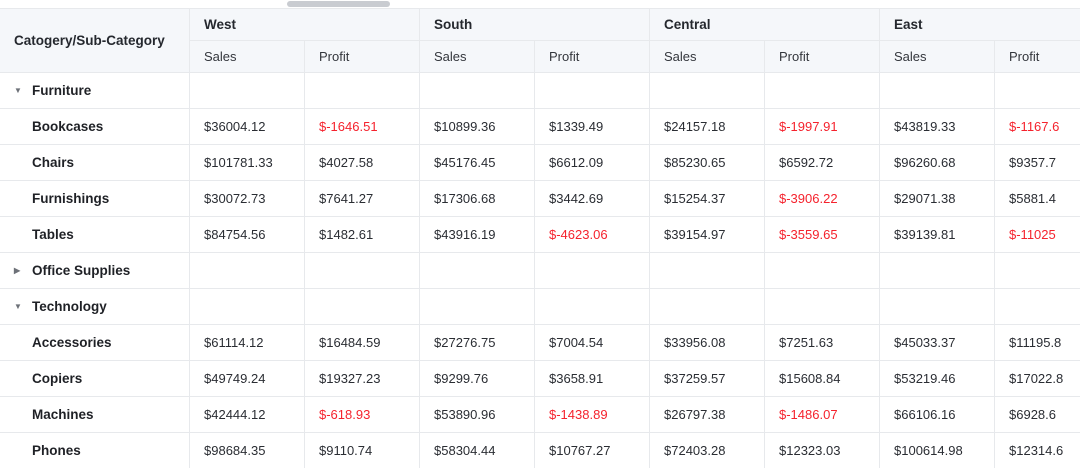  What do you see at coordinates (69, 306) in the screenshot?
I see `row-label-text: Technology` at bounding box center [69, 306].